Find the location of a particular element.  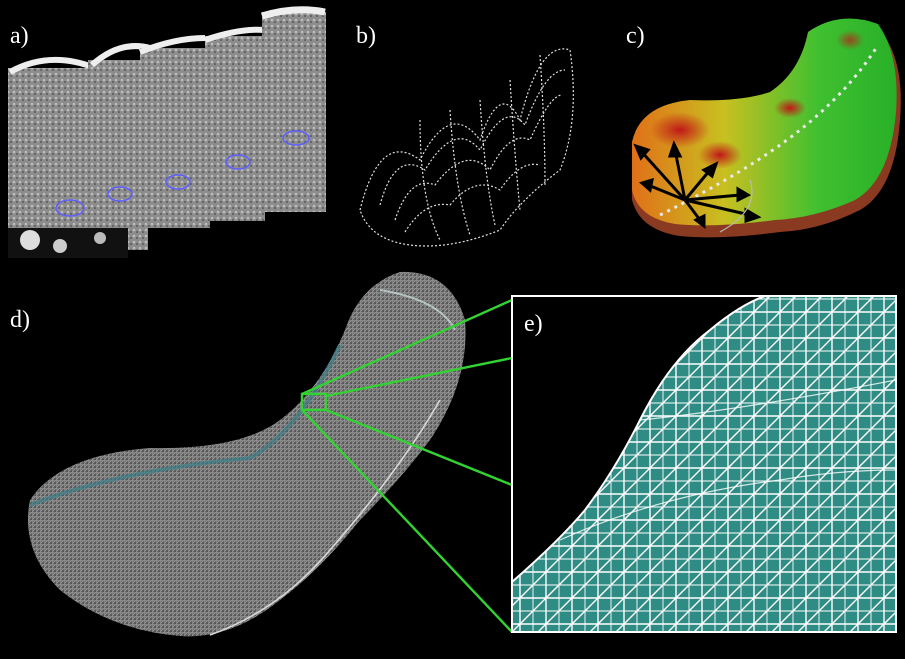

panel-d-label: d) is located at coordinates (20, 320).